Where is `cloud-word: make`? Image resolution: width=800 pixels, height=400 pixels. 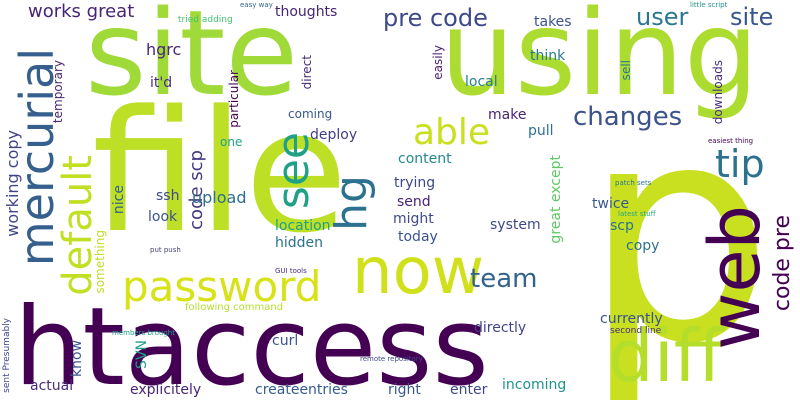 cloud-word: make is located at coordinates (507, 115).